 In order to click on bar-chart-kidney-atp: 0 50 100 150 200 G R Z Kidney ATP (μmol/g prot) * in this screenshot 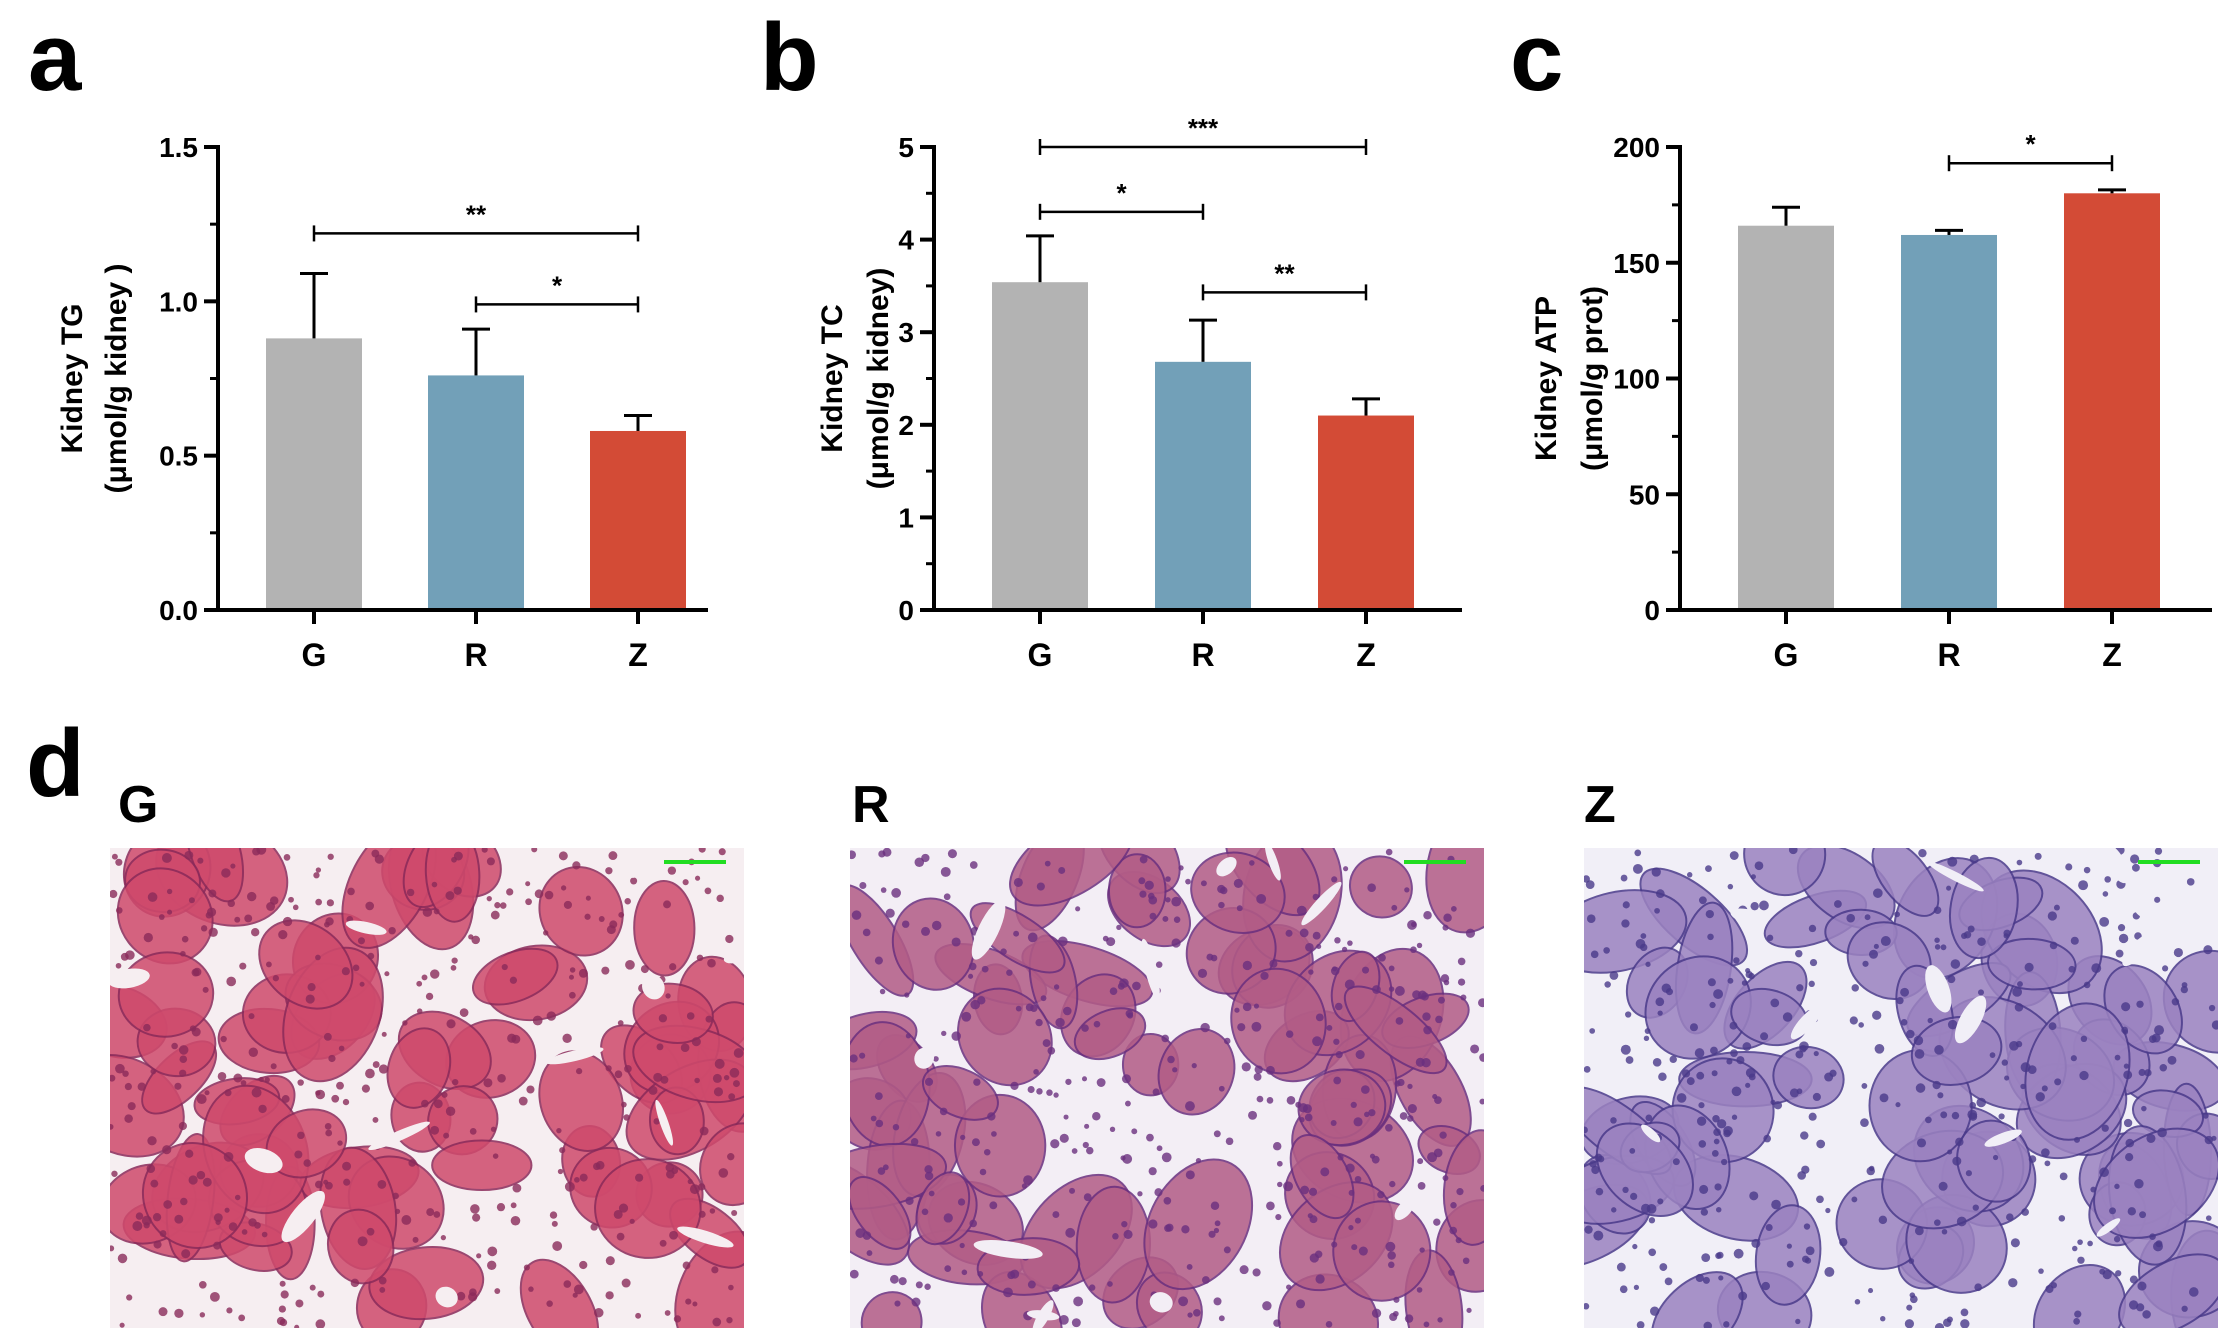, I will do `click(1871, 401)`.